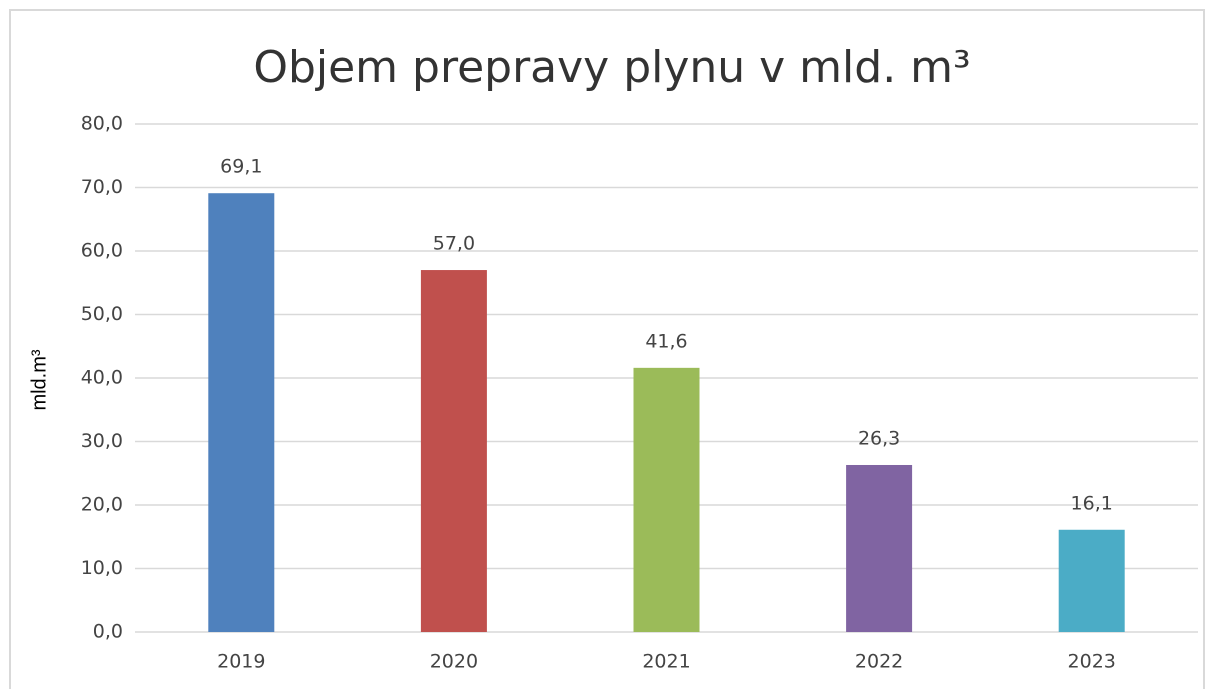 The height and width of the screenshot is (689, 1210). Describe the element at coordinates (102, 441) in the screenshot. I see `y-tick-label: 30,0` at that location.